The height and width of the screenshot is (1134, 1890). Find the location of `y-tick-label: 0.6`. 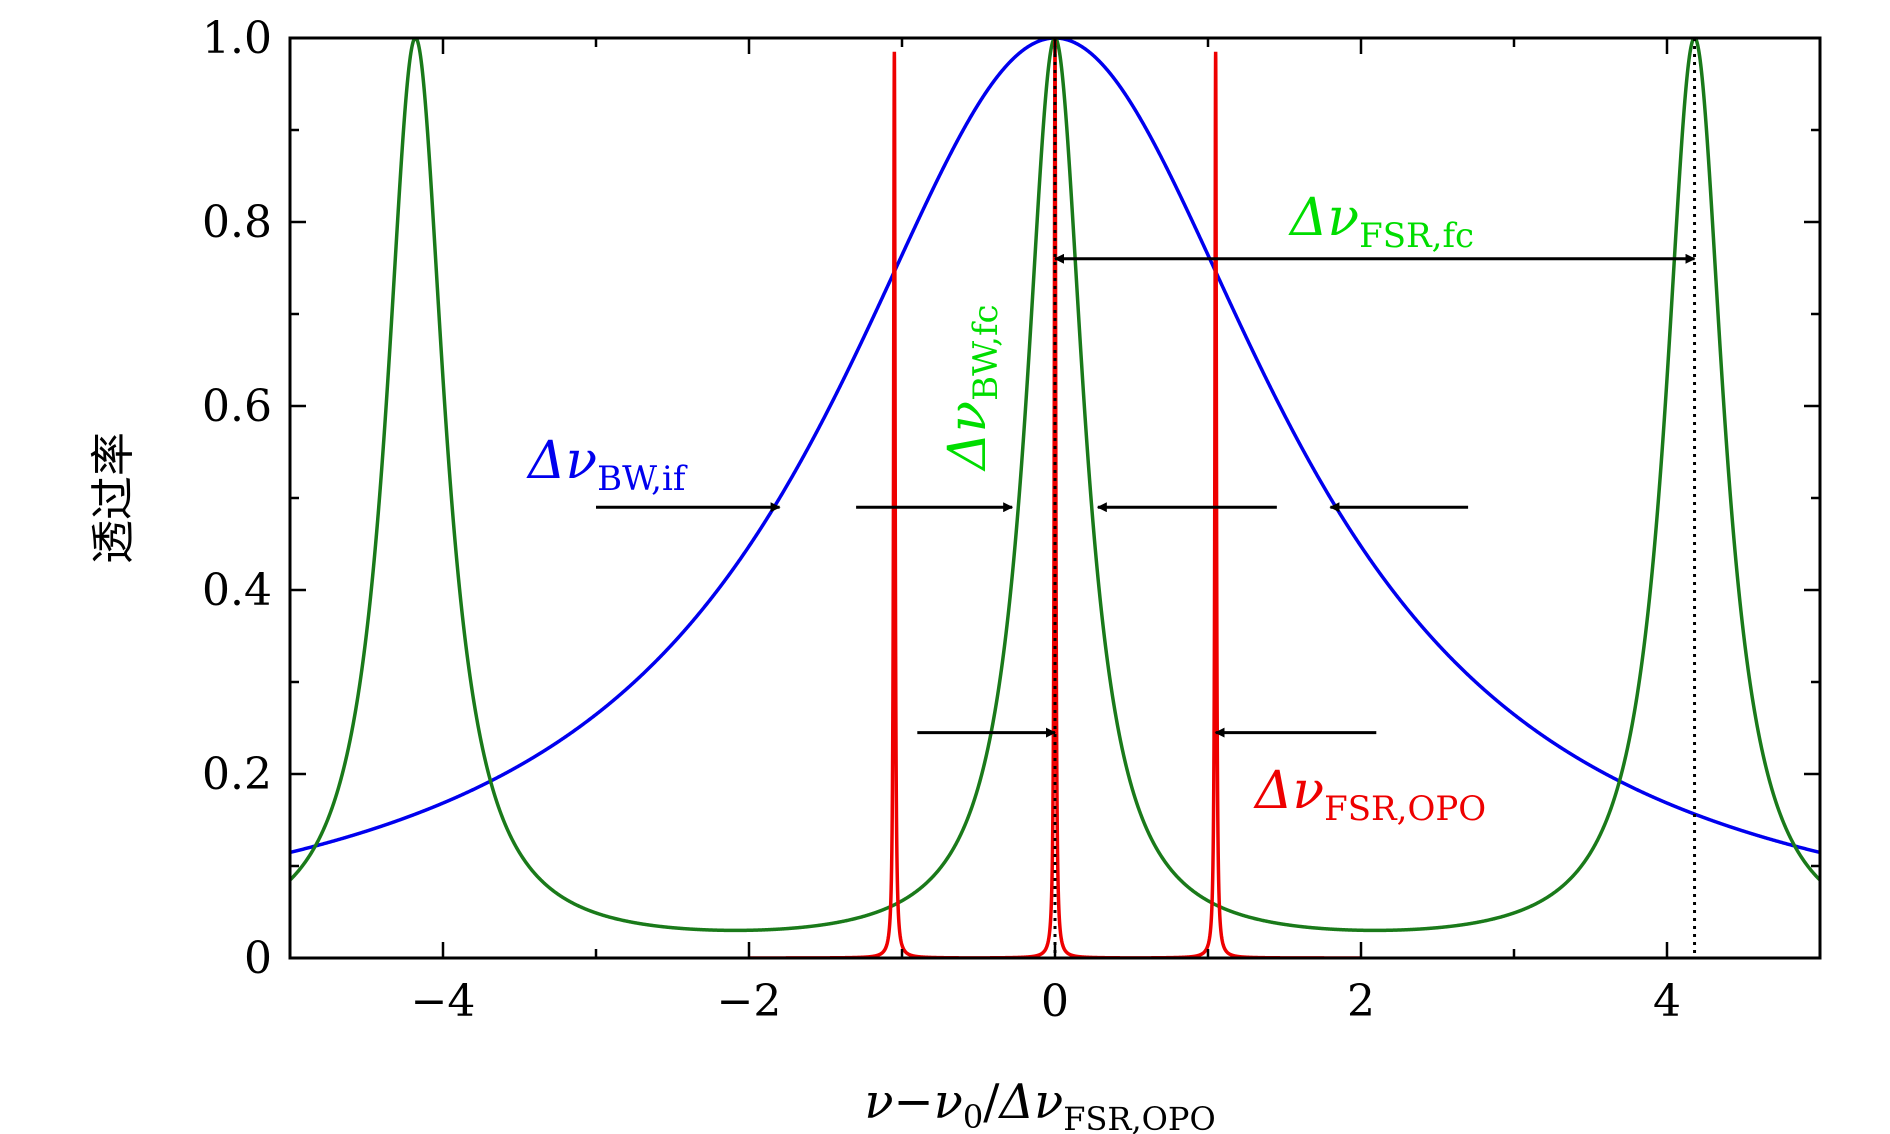

y-tick-label: 0.6 is located at coordinates (237, 406).